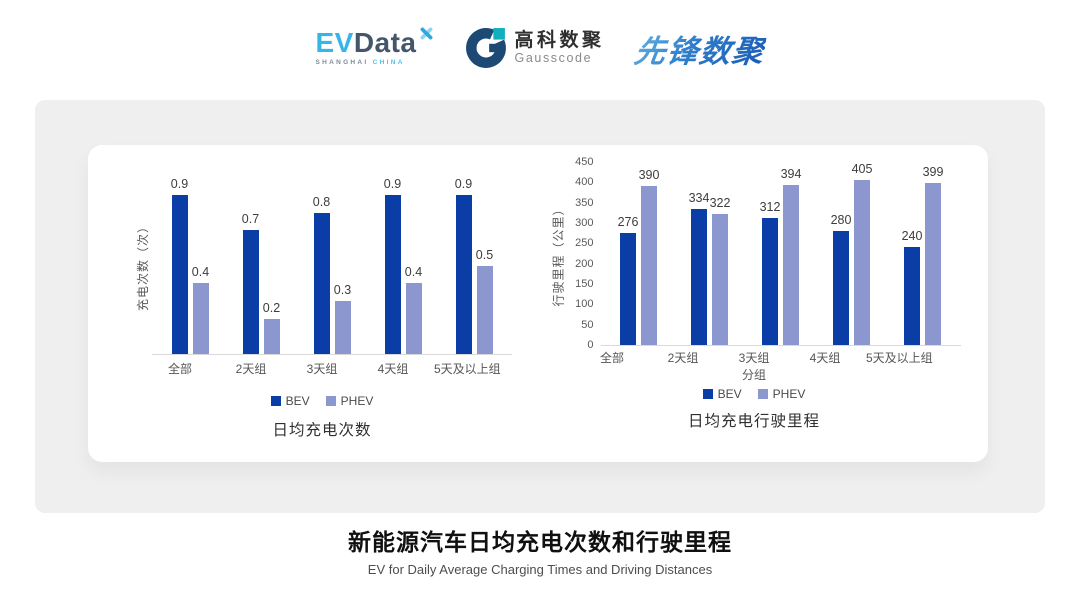 This screenshot has width=1080, height=608. I want to click on bar-group: 334 322, so click(710, 268).